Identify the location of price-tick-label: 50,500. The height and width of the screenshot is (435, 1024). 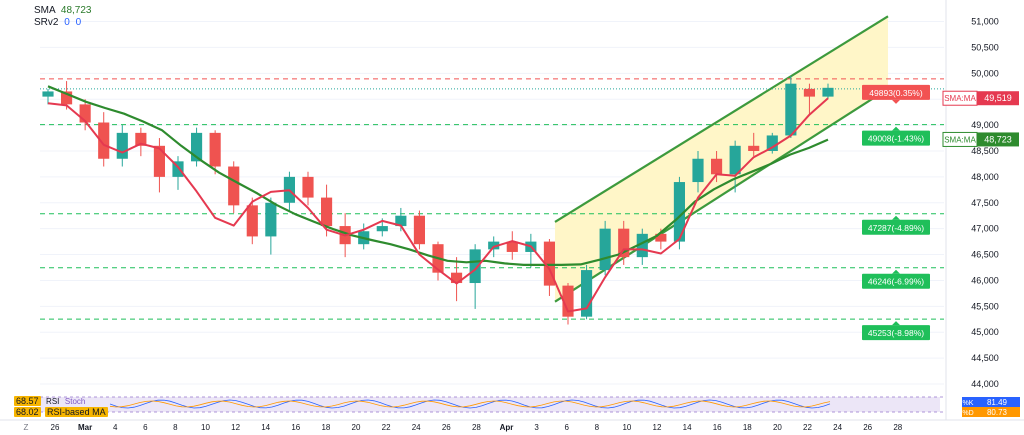
(985, 47).